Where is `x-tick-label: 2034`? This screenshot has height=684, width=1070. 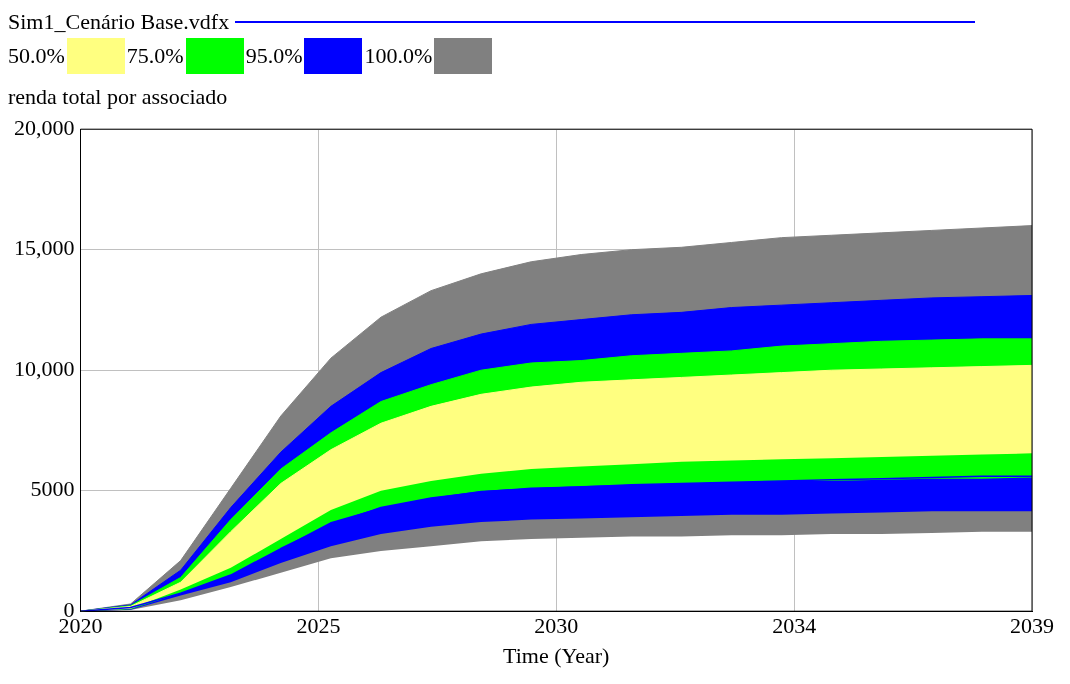 x-tick-label: 2034 is located at coordinates (794, 626).